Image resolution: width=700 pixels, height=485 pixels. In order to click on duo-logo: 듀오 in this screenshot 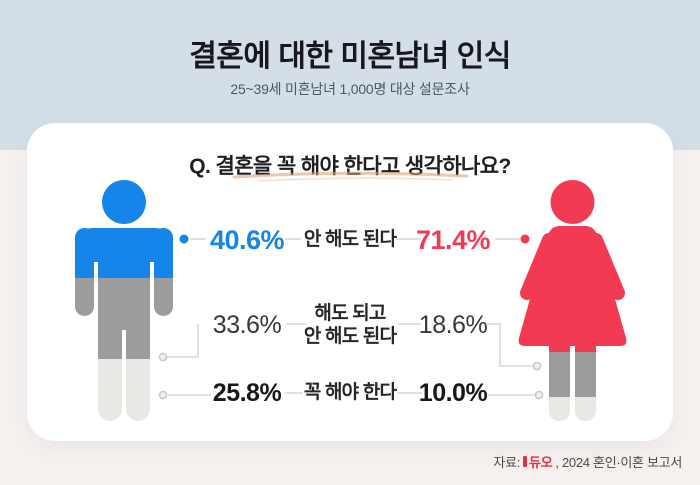, I will do `click(538, 461)`.